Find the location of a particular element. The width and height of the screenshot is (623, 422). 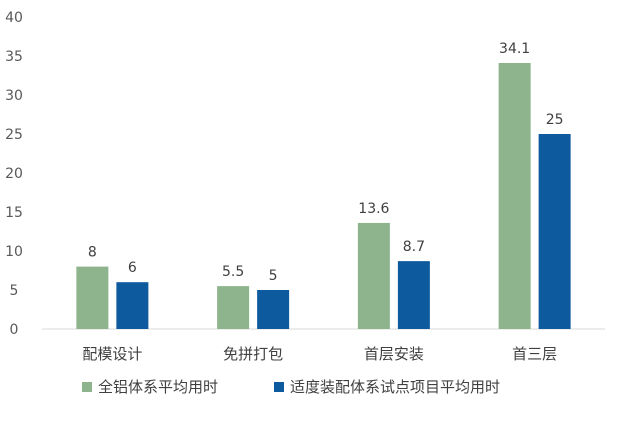

x-category-label: 配模设计 is located at coordinates (112, 354).